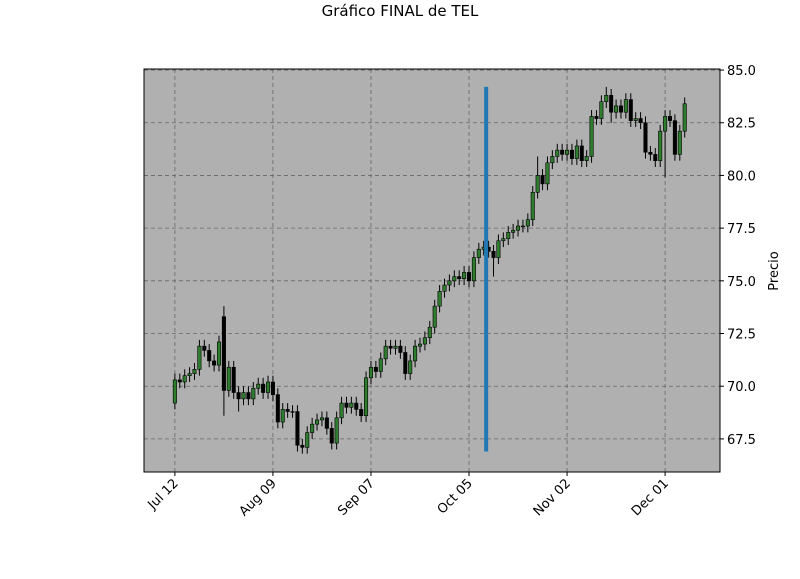 This screenshot has height=579, width=800. I want to click on y-tick-label: 75.0, so click(741, 282).